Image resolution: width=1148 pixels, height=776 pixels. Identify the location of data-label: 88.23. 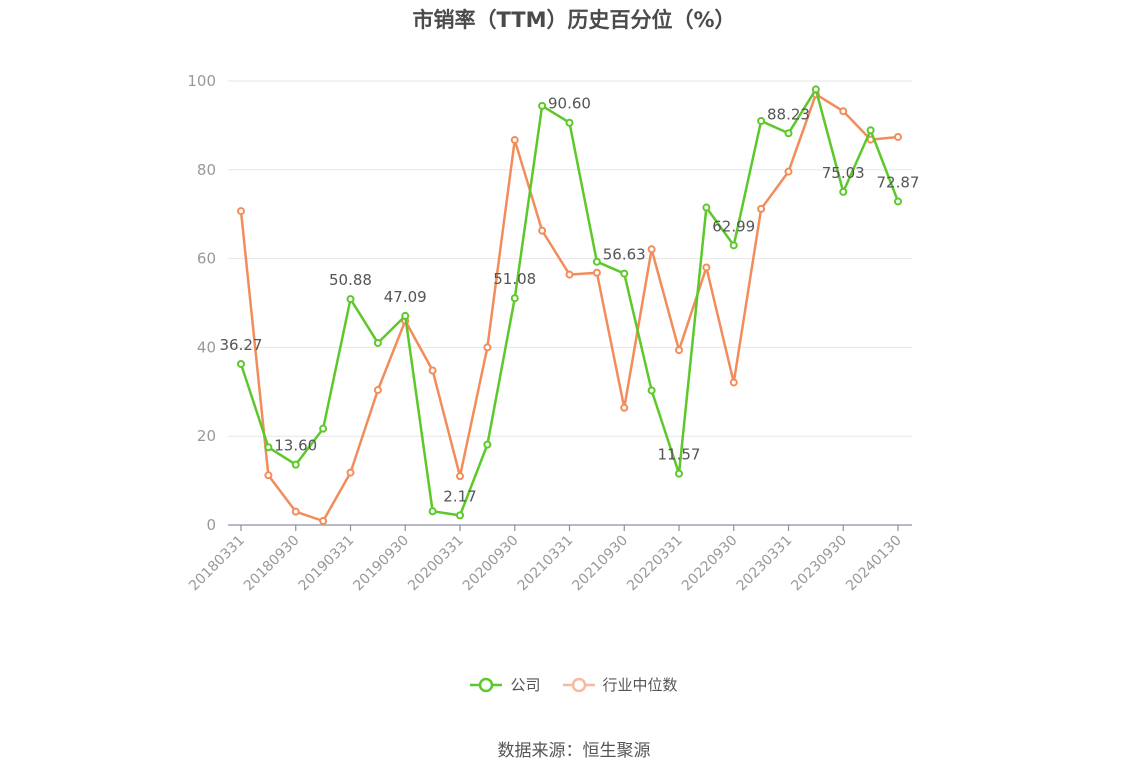
(788, 114).